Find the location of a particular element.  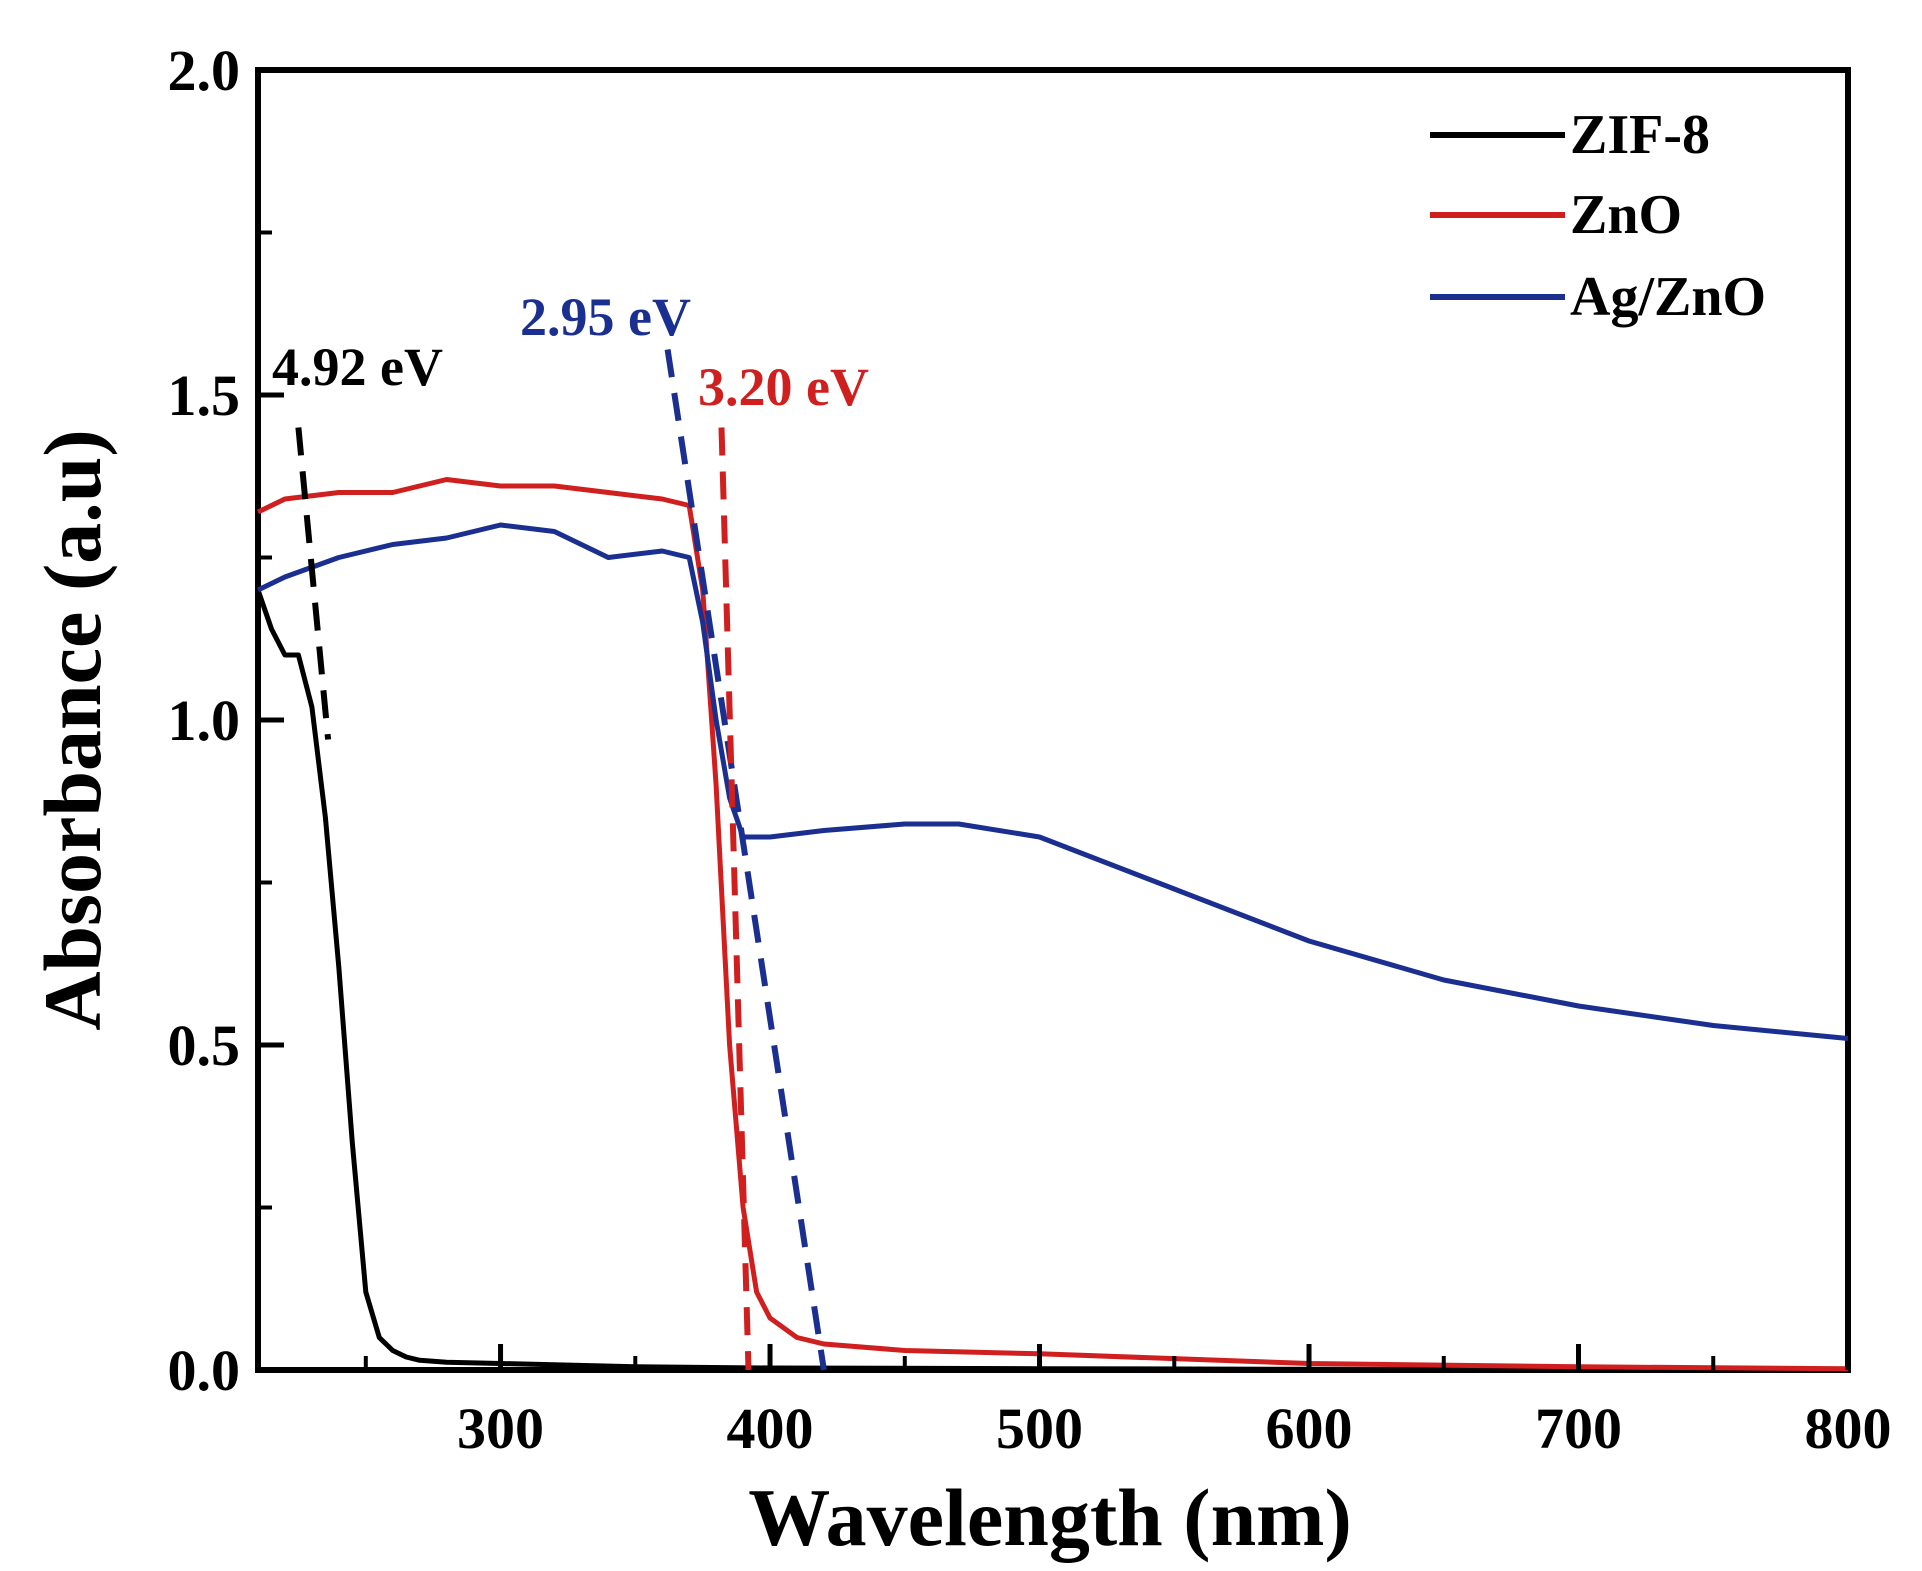

legend-label-agzno: Ag/ZnO is located at coordinates (1668, 297).